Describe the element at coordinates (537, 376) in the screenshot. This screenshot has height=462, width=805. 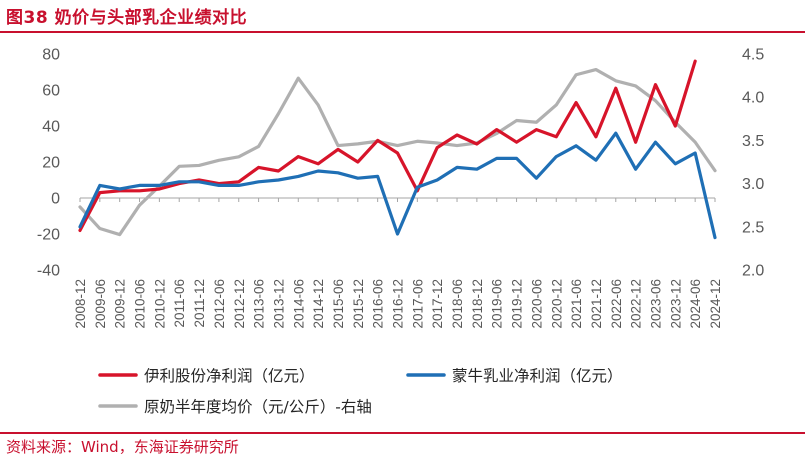
I see `legend-item-mengniu-label: 蒙牛乳业净利润（亿元）` at that location.